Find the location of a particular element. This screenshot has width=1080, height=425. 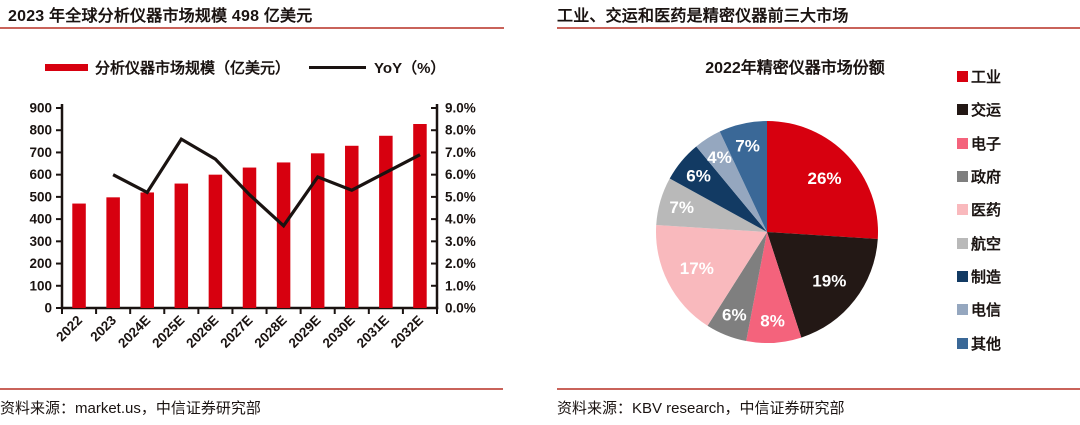

bar-2022 is located at coordinates (79, 255).